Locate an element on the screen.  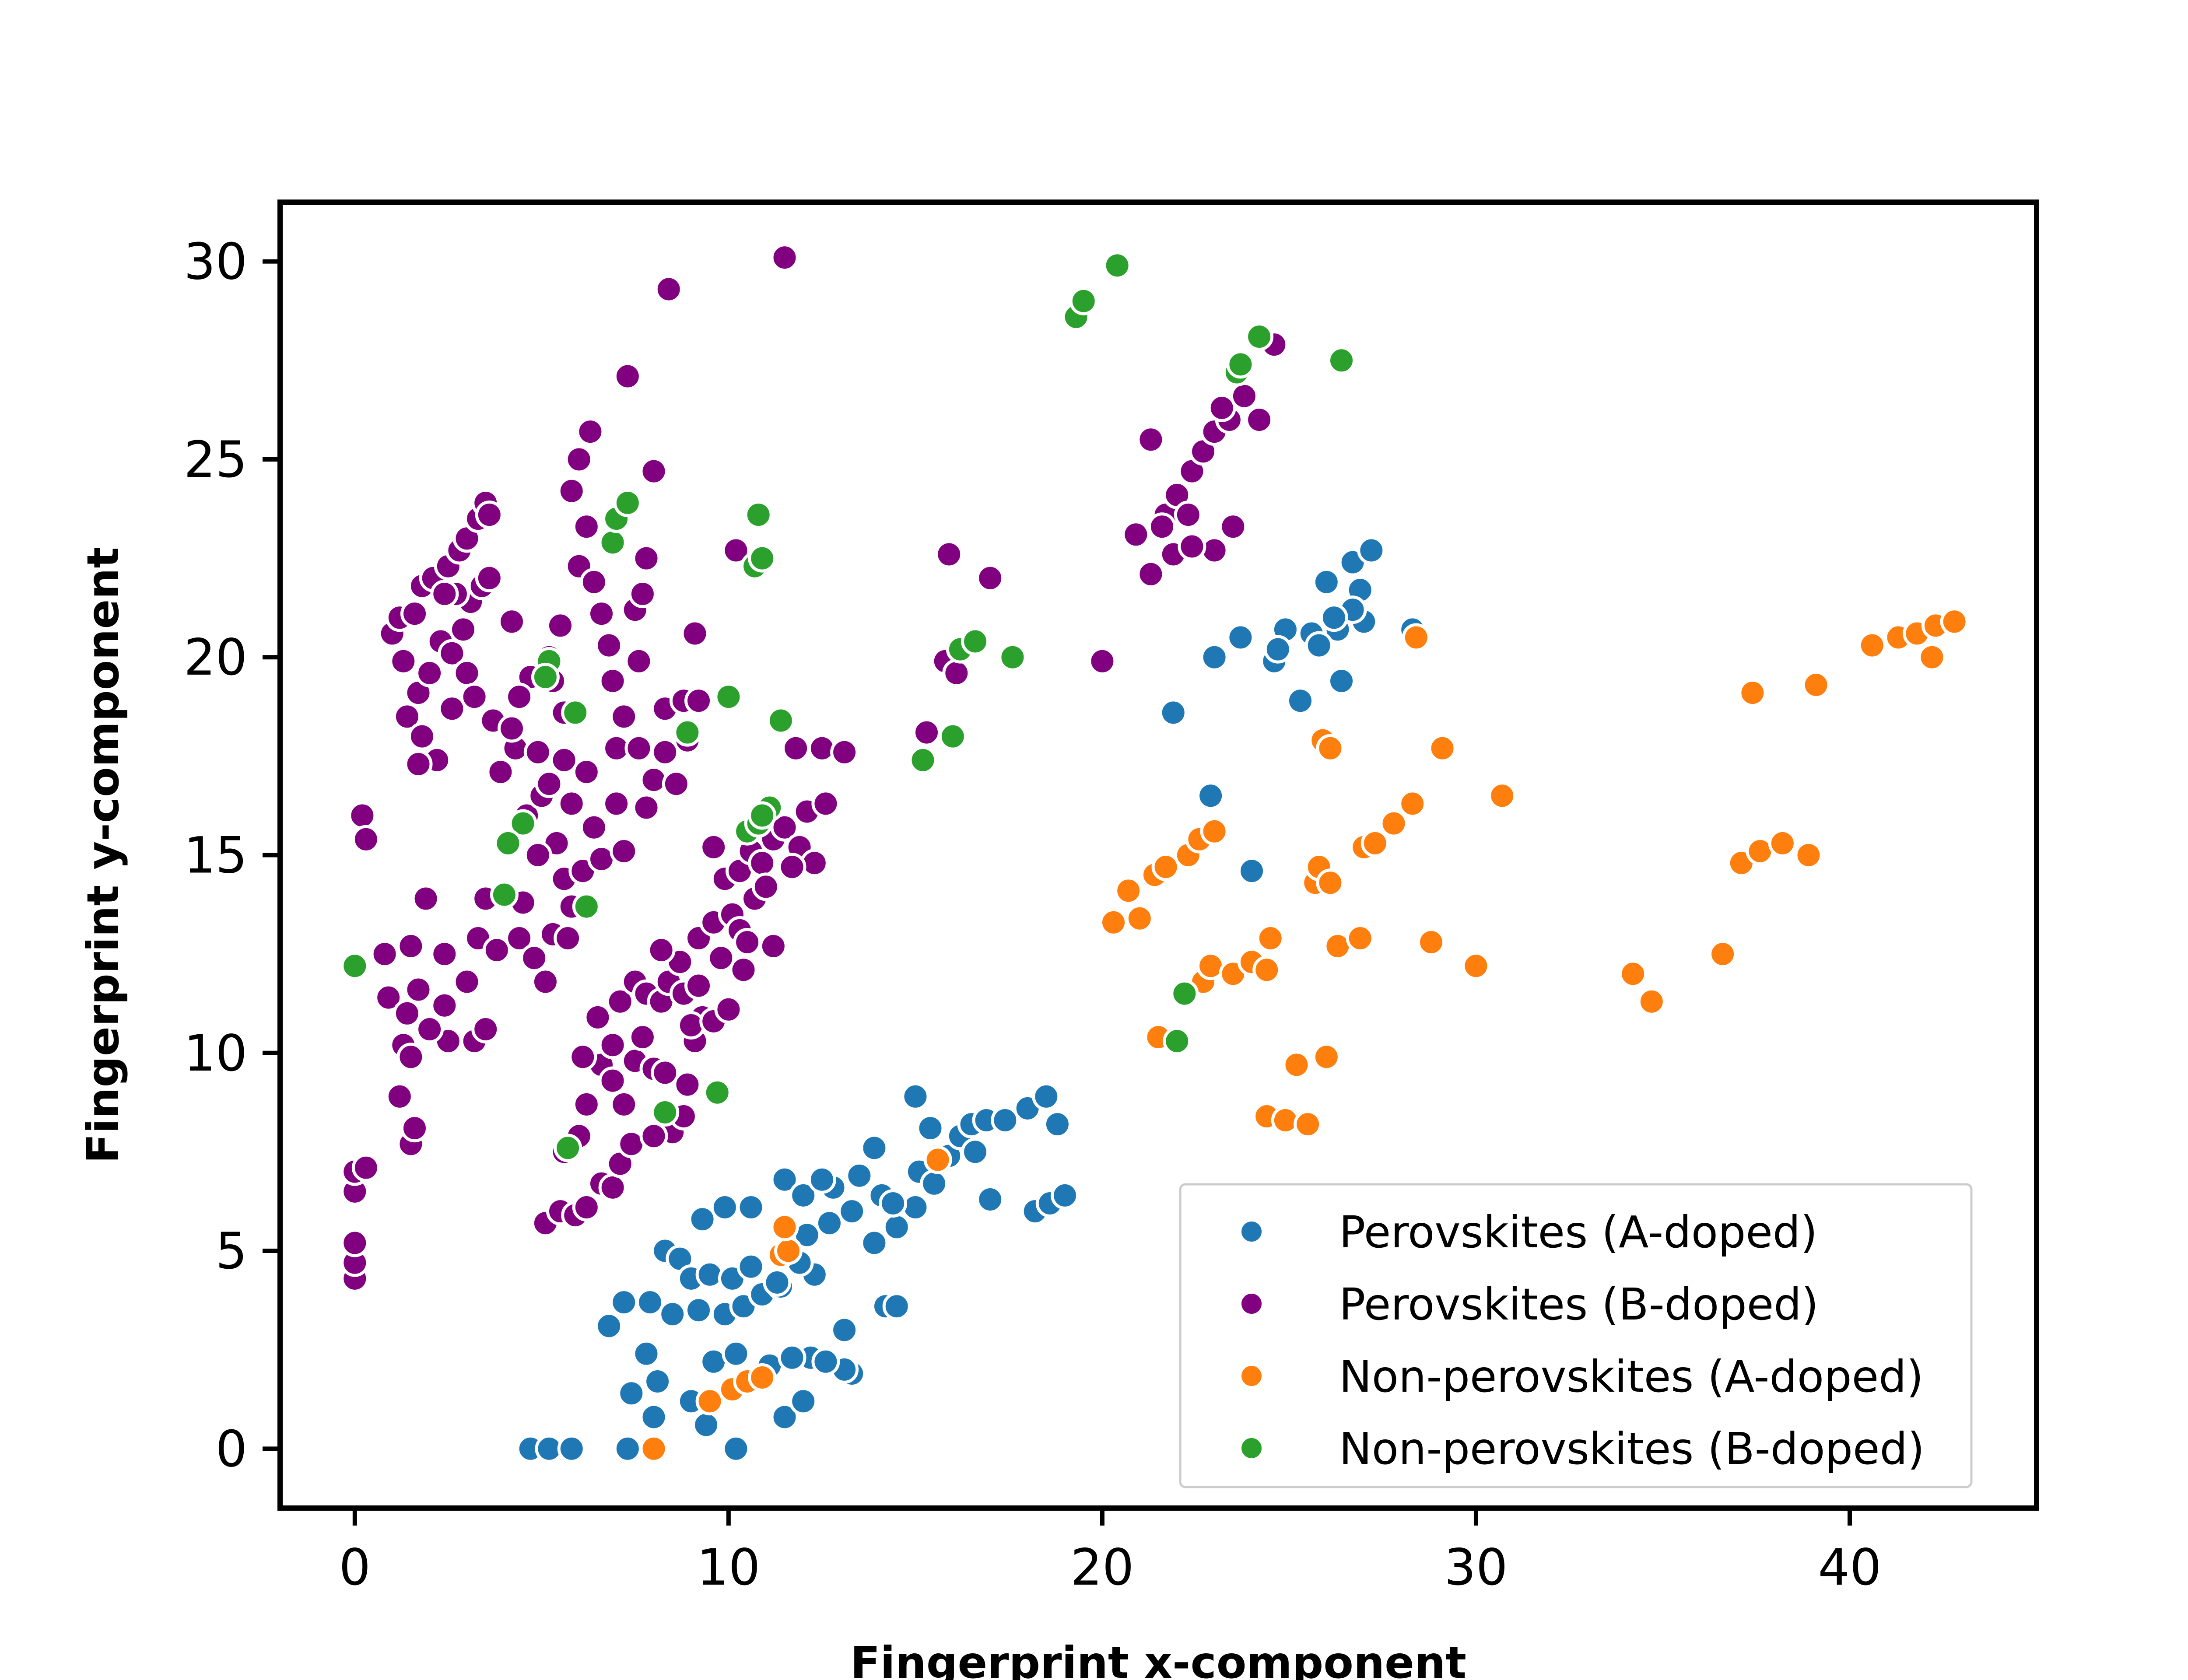
legend-label: Perovskites (B-doped) is located at coordinates (1579, 1304).